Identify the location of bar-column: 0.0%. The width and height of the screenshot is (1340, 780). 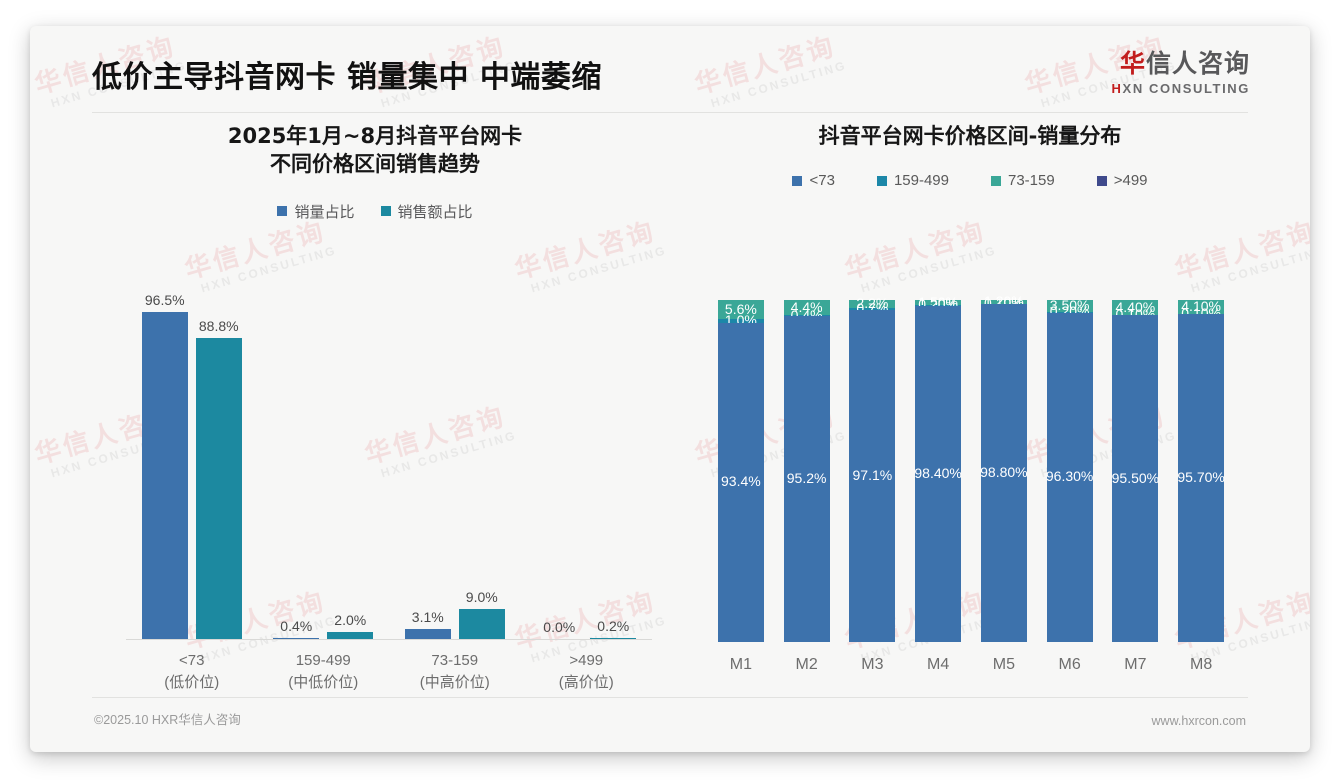
(559, 469).